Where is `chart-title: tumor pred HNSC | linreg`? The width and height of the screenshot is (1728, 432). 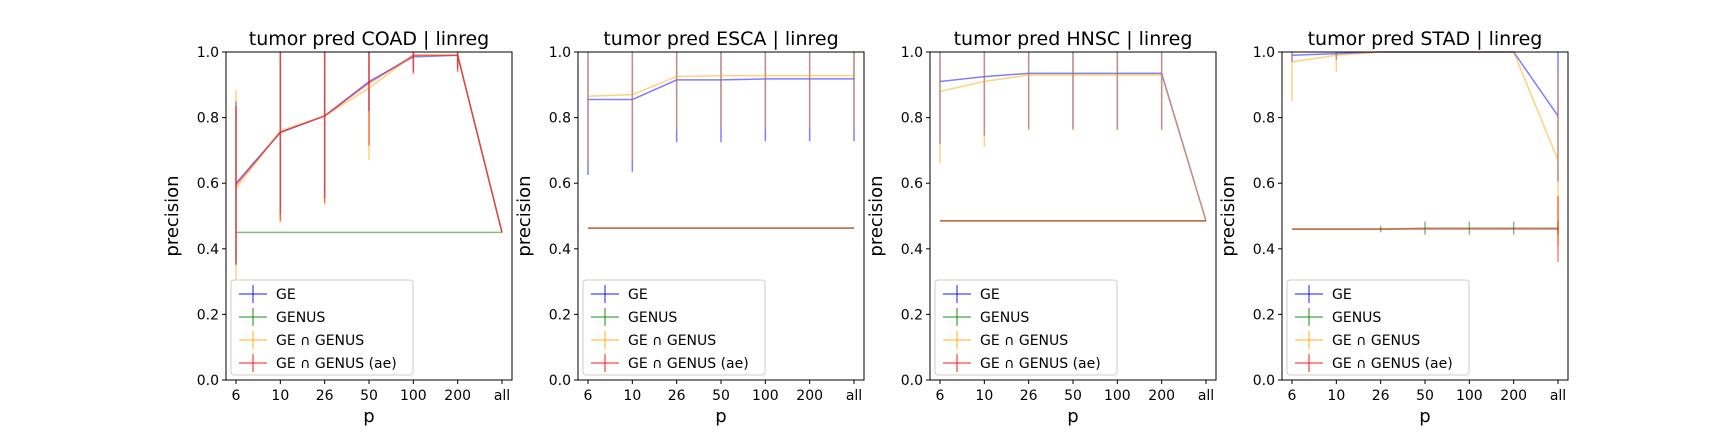
chart-title: tumor pred HNSC | linreg is located at coordinates (1073, 39).